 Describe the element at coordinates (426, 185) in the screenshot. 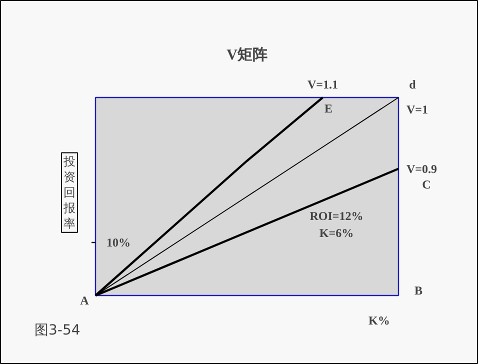

I see `text: C` at that location.